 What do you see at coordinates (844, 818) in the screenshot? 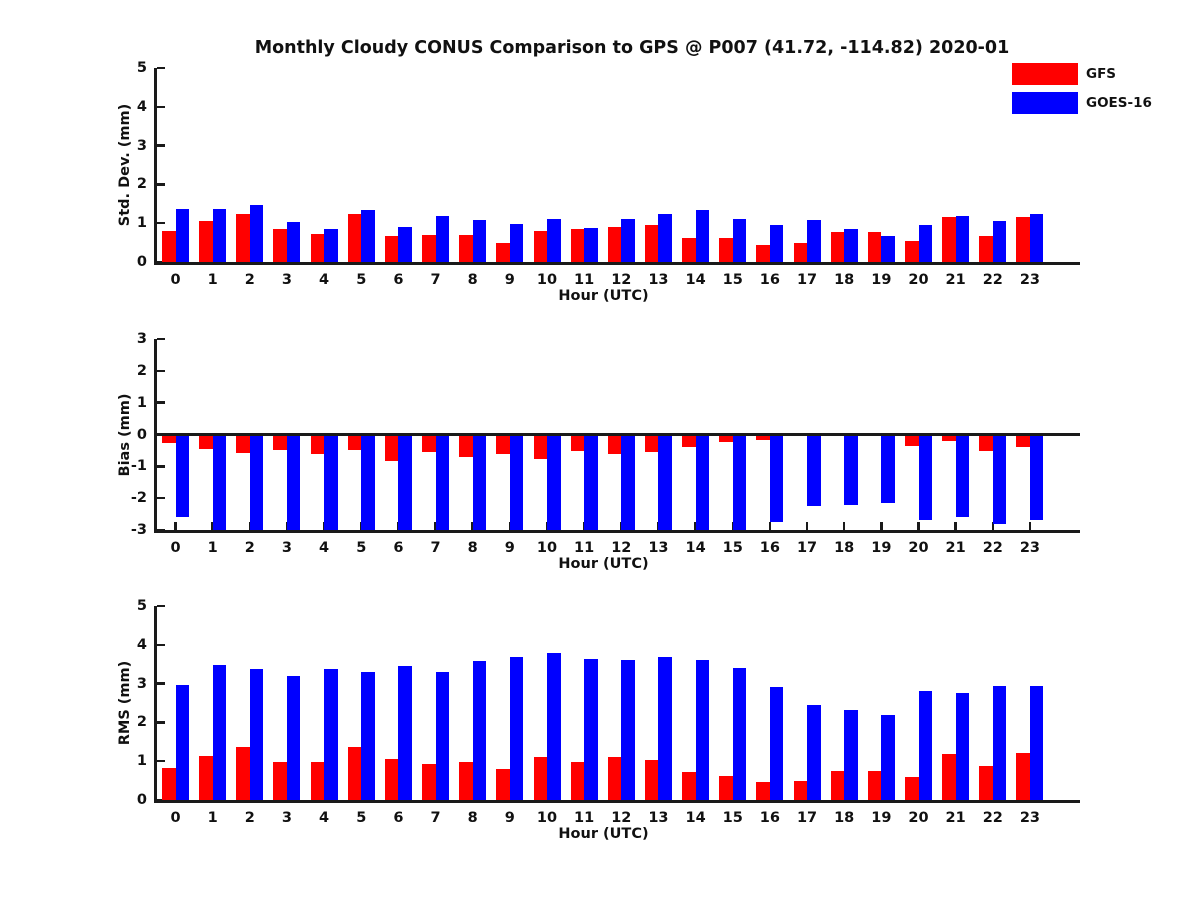
I see `rms-x-tick-label: 18` at bounding box center [844, 818].